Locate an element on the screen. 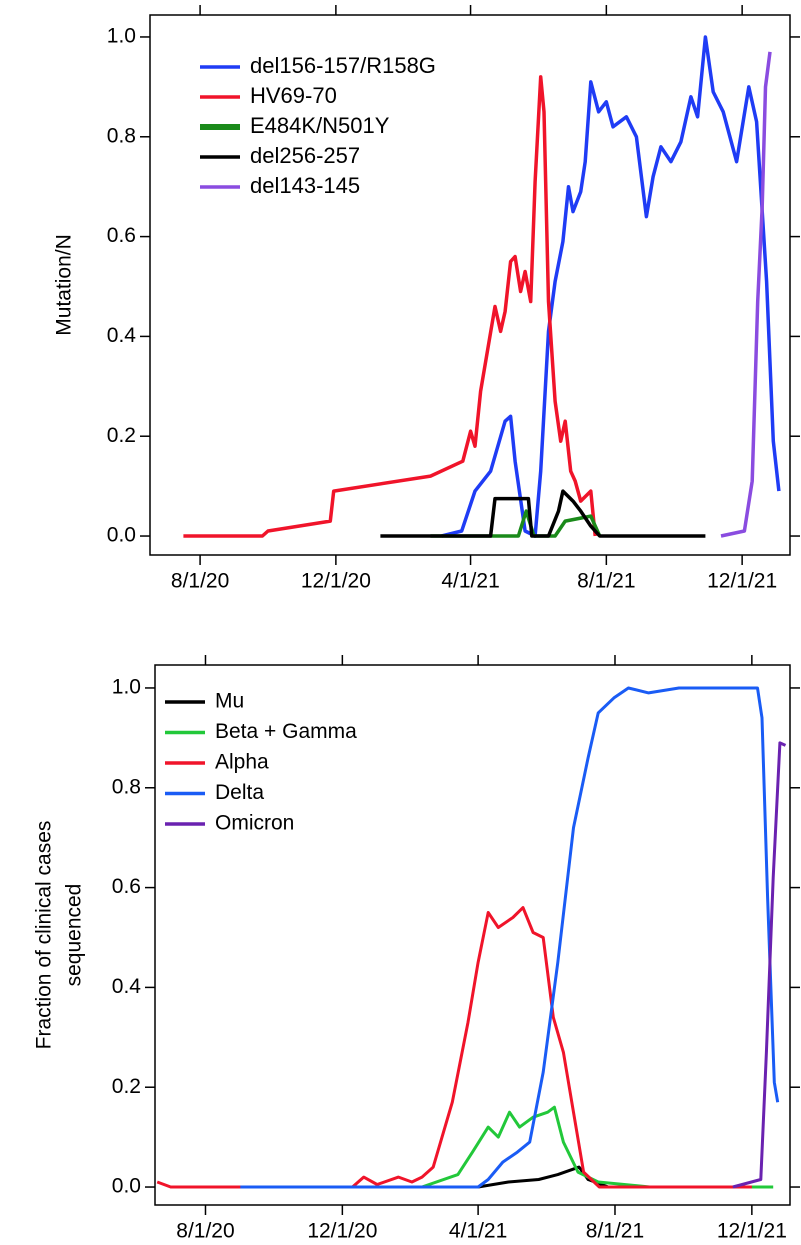 The height and width of the screenshot is (1245, 801). legend-label: Omicron is located at coordinates (254, 823).